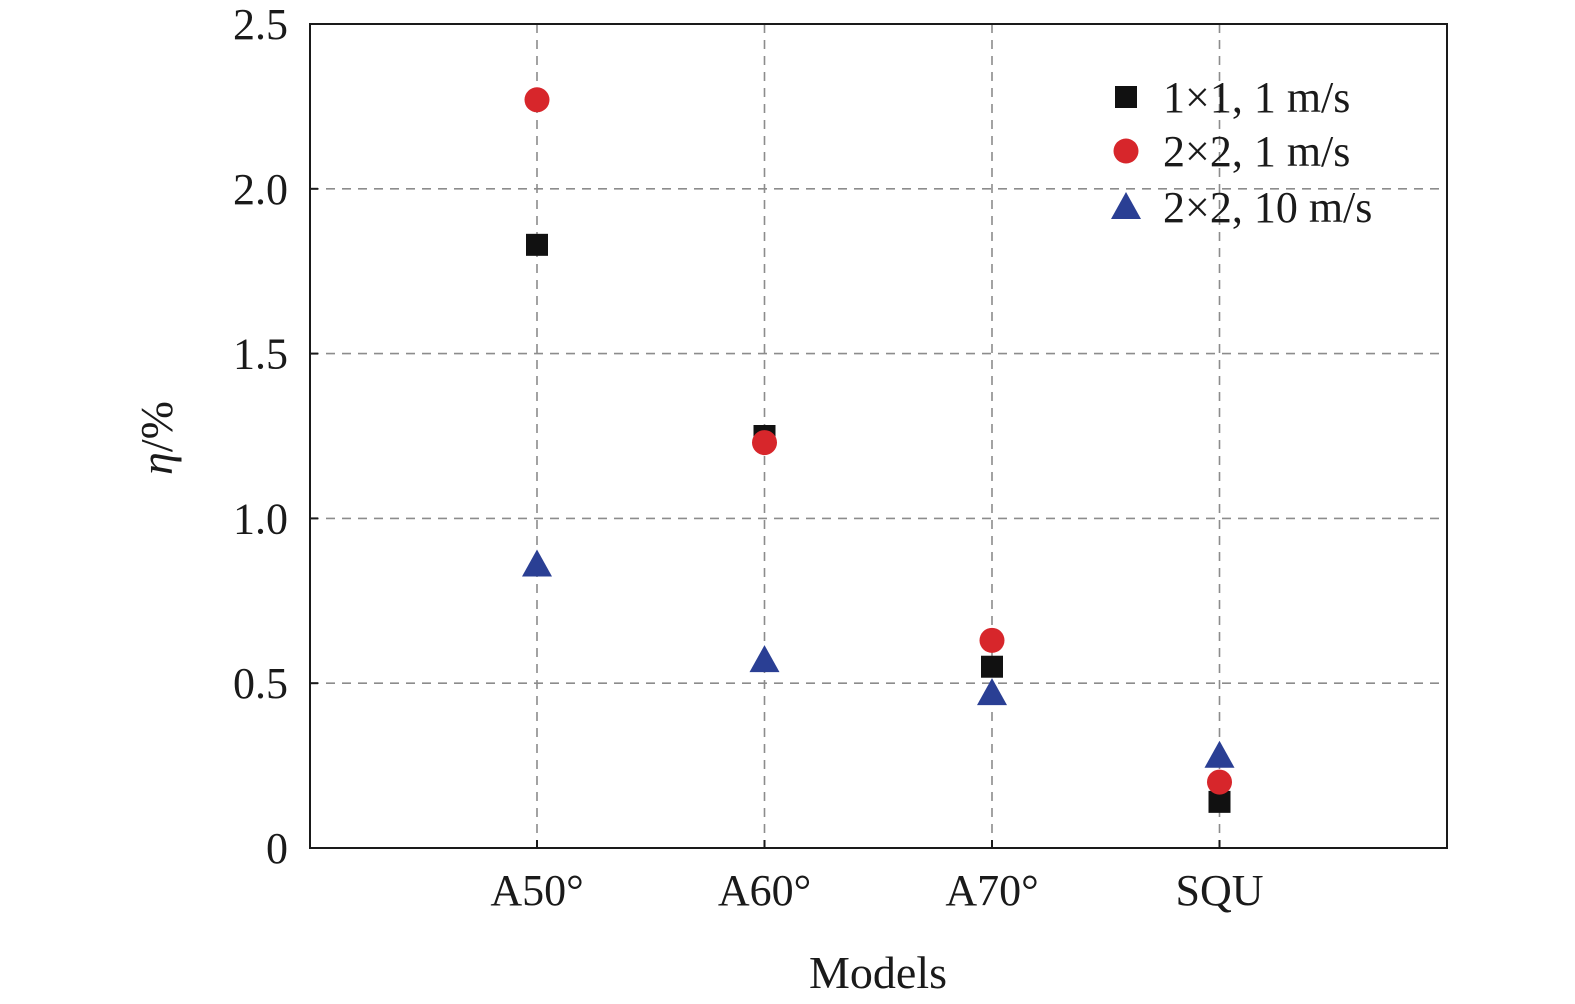  What do you see at coordinates (878, 972) in the screenshot?
I see `x-axis-label: Models` at bounding box center [878, 972].